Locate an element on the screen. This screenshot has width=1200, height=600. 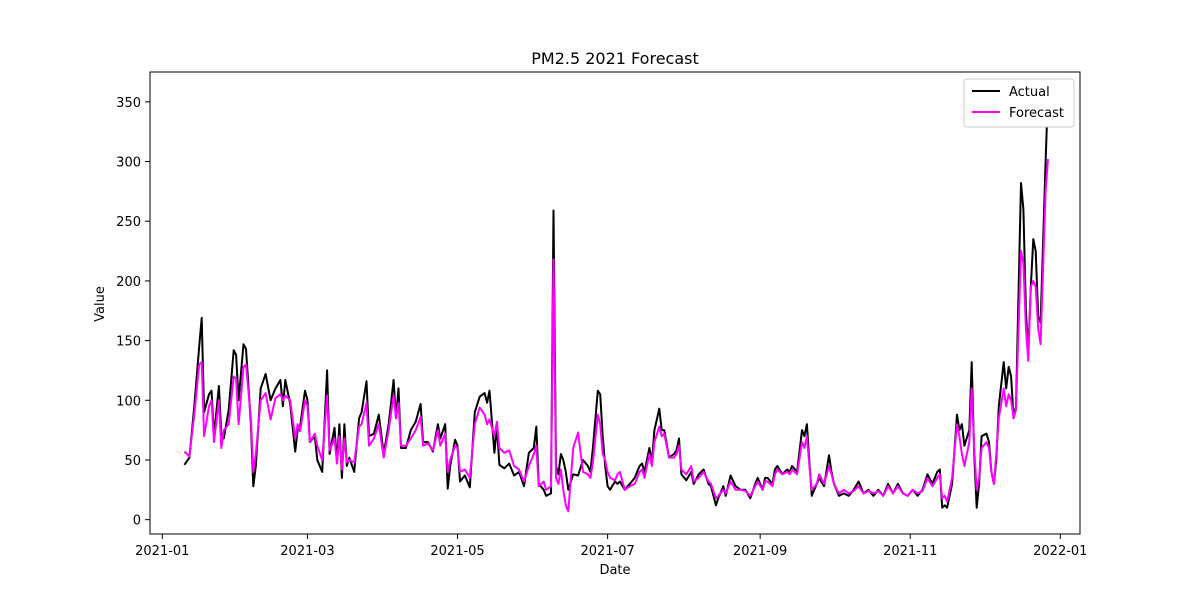
legend-label-actual: Actual is located at coordinates (1029, 92).